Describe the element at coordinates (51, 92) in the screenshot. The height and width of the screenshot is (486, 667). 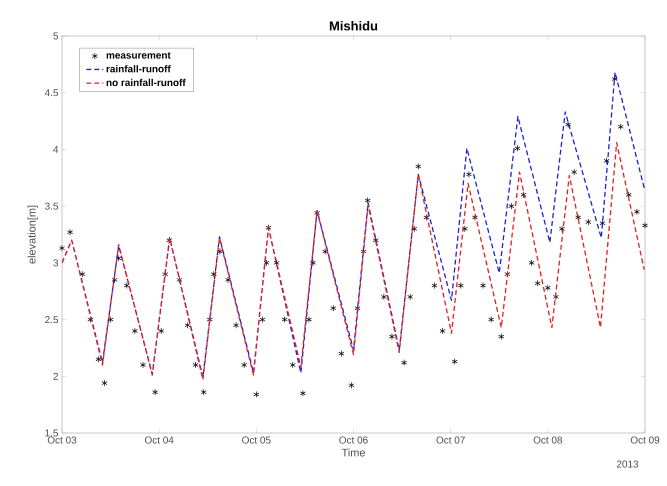
I see `y-tick-label: 4.5` at that location.